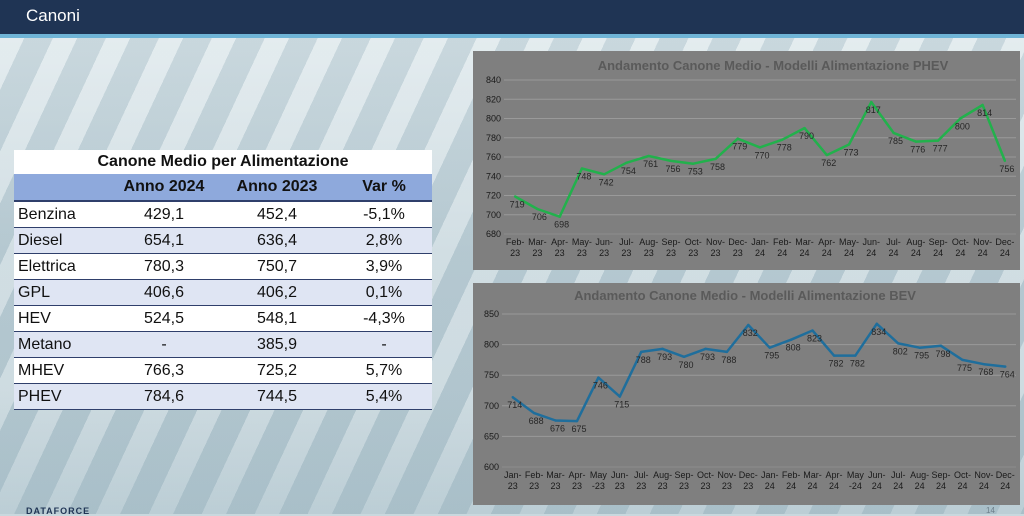 The height and width of the screenshot is (516, 1024). I want to click on data-label: 798, so click(943, 354).